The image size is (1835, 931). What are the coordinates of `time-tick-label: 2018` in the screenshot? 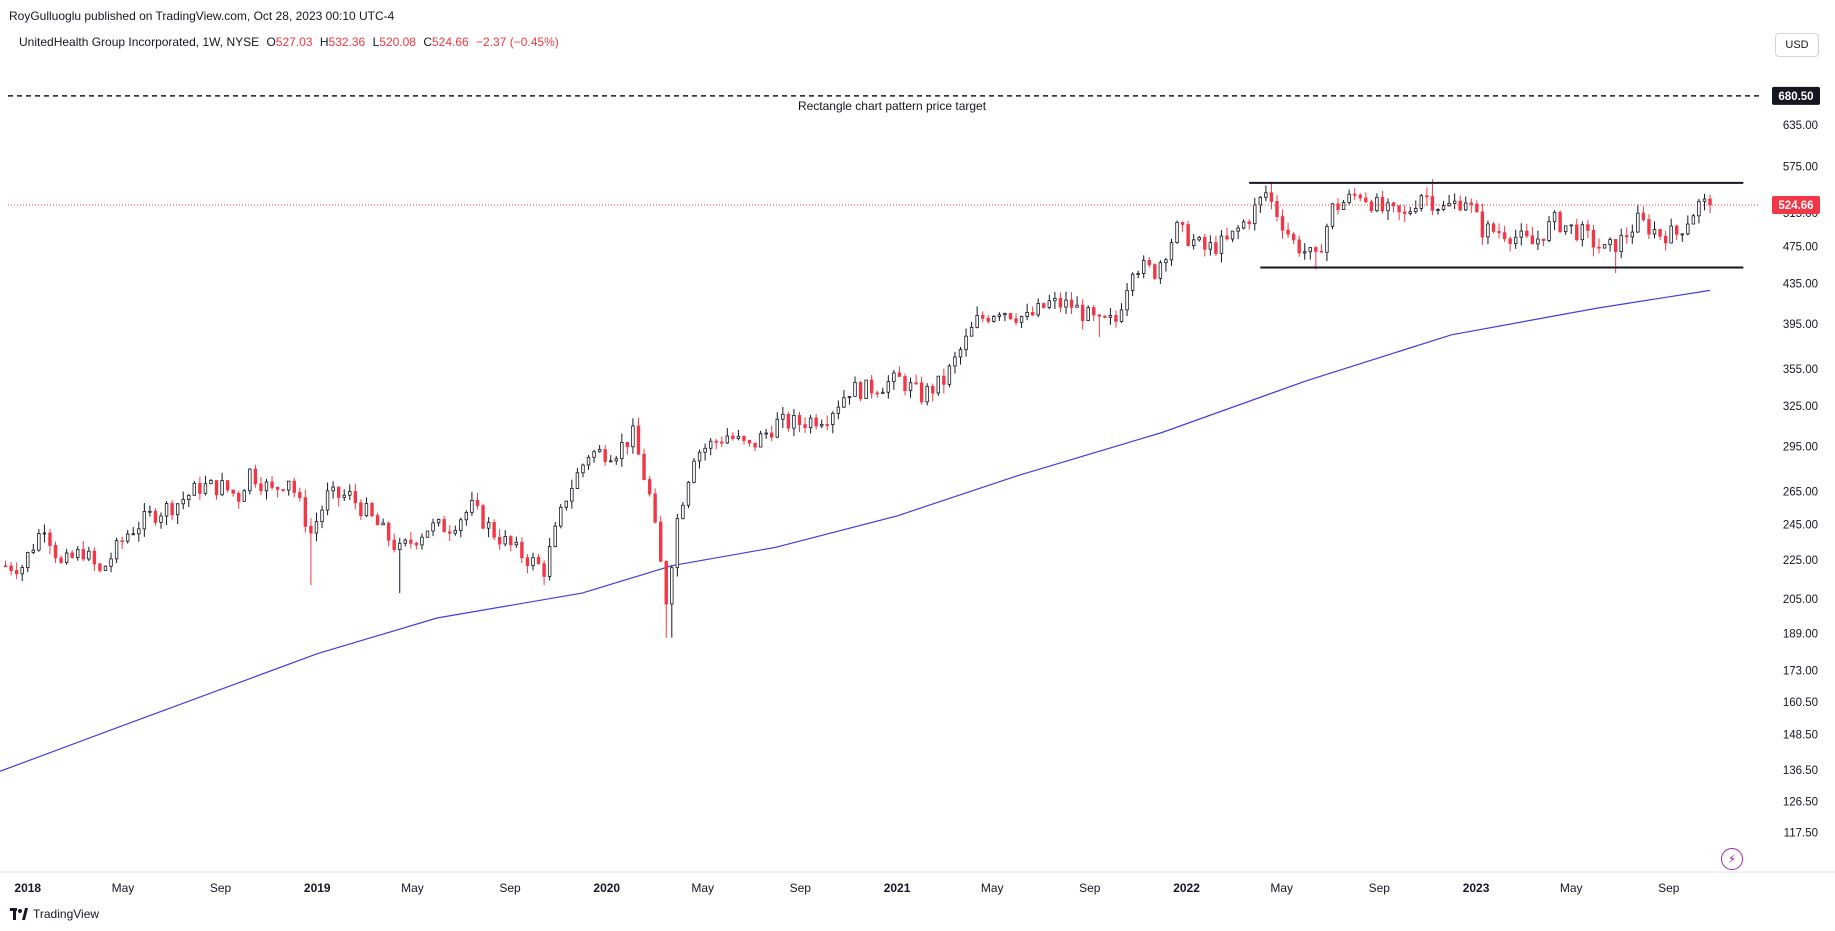 It's located at (27, 888).